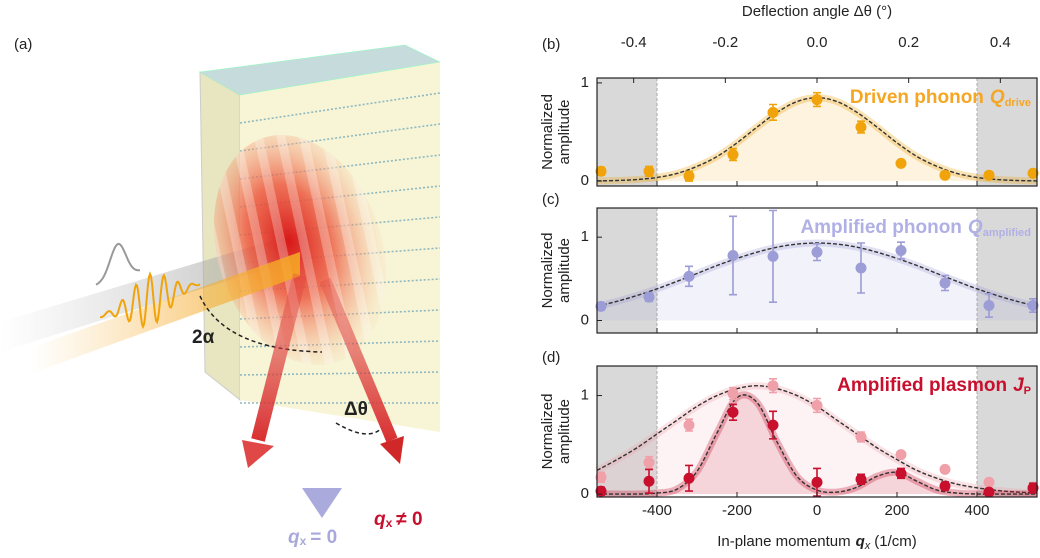 The image size is (1040, 558). Describe the element at coordinates (817, 11) in the screenshot. I see `x2-axis-label: Deflection angle Δθ (°)` at that location.